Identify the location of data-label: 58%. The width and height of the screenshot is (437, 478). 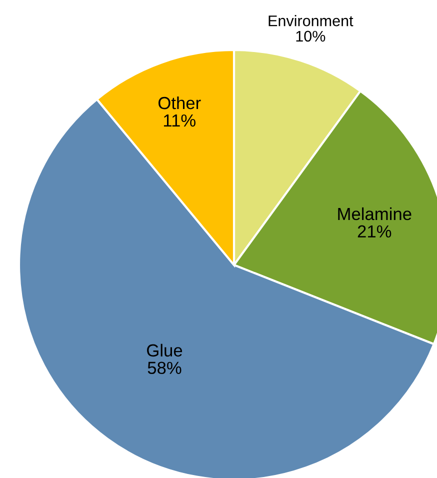
(165, 368).